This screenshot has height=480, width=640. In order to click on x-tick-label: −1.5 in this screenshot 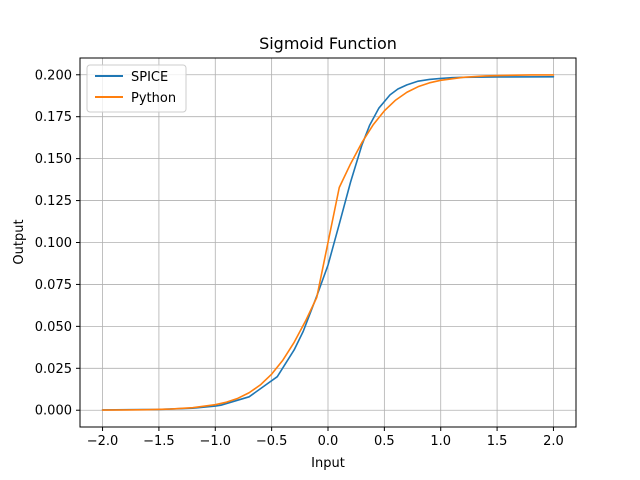, I will do `click(159, 441)`.